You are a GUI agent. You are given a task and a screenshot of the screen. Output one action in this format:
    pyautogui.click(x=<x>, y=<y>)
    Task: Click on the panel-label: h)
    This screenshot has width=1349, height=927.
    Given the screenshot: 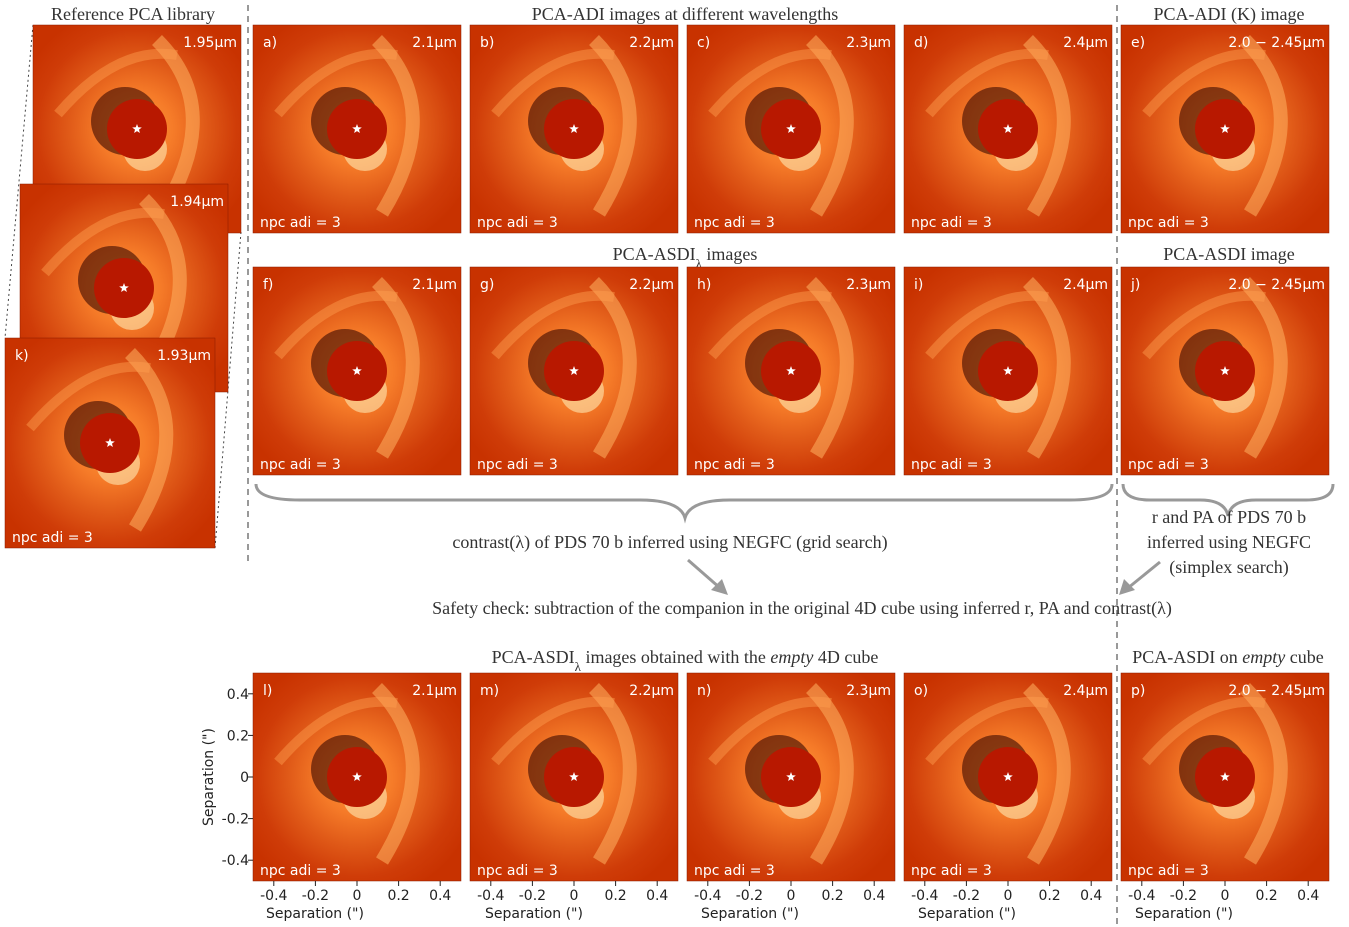 What is the action you would take?
    pyautogui.click(x=704, y=285)
    